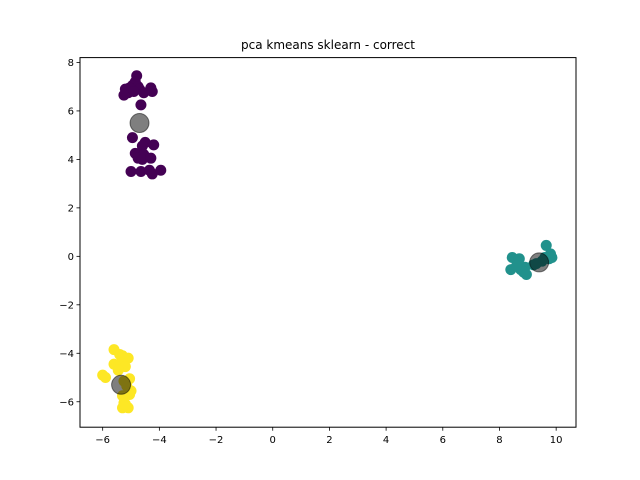  Describe the element at coordinates (443, 440) in the screenshot. I see `x-tick-label: 6` at that location.